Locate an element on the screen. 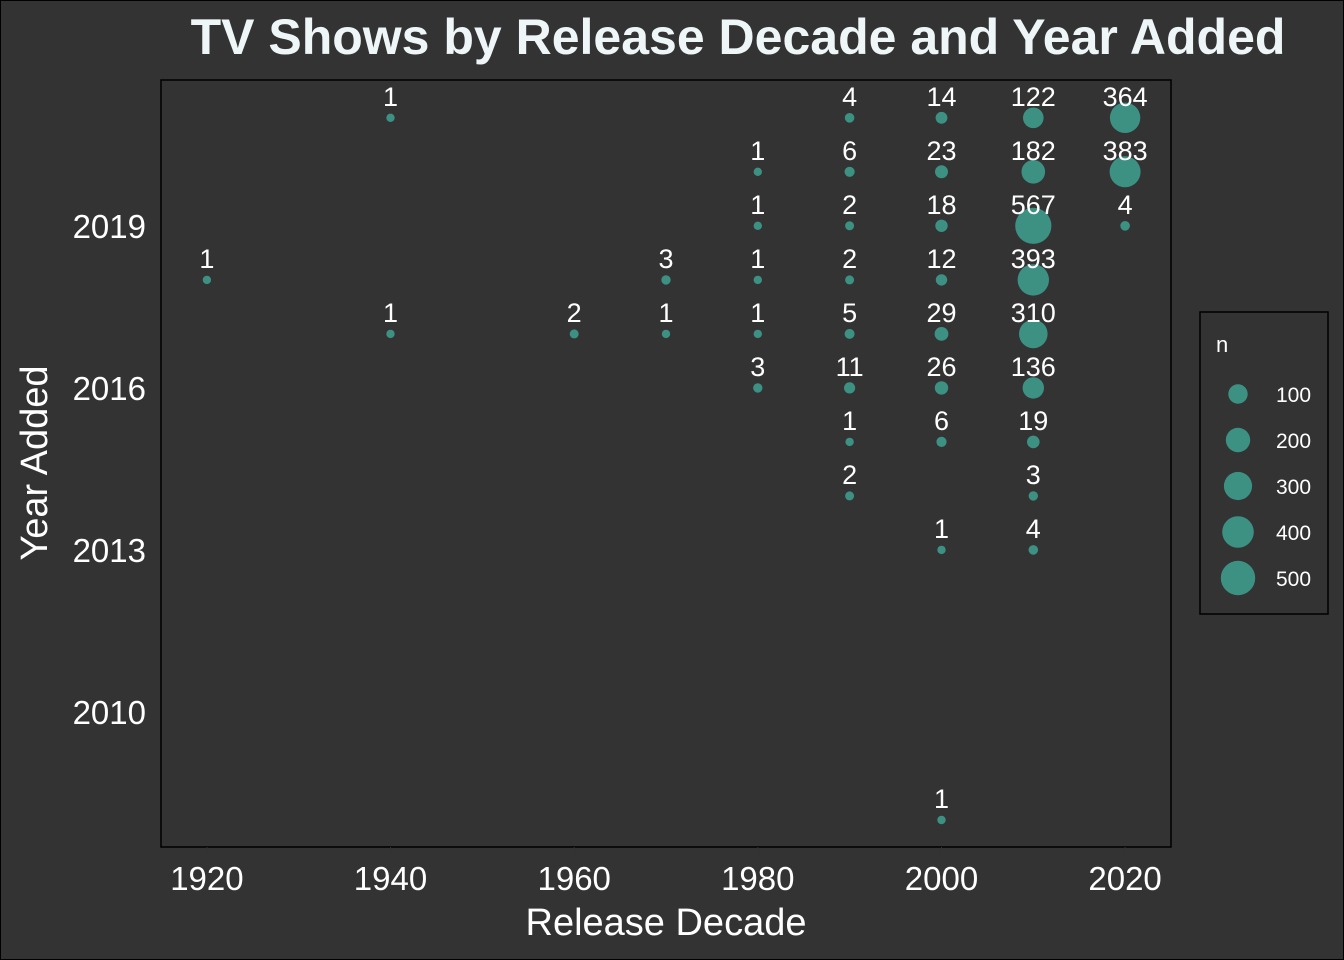  y-axis-ticks: 2010 2013 2016 2019 is located at coordinates (109, 469).